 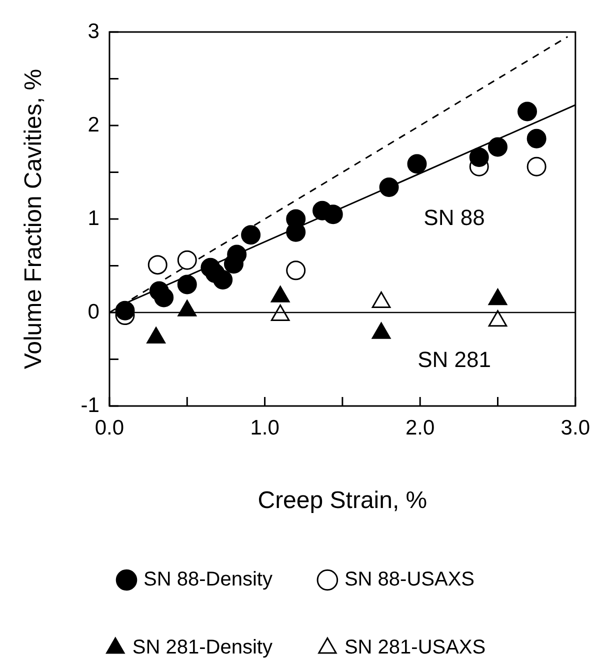 I want to click on y-tick-label: -1, so click(x=90, y=405).